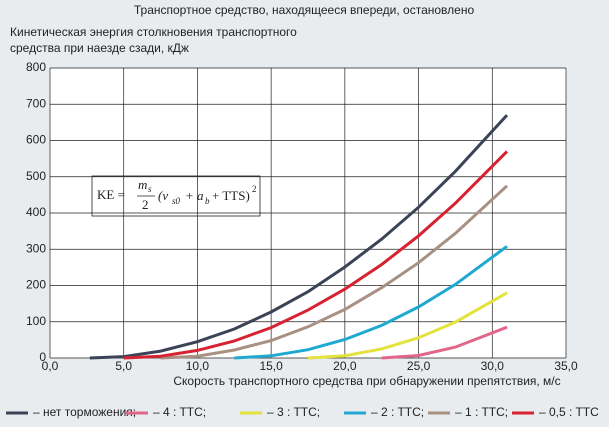 This screenshot has width=609, height=427. I want to click on formula-text: s0, so click(176, 201).